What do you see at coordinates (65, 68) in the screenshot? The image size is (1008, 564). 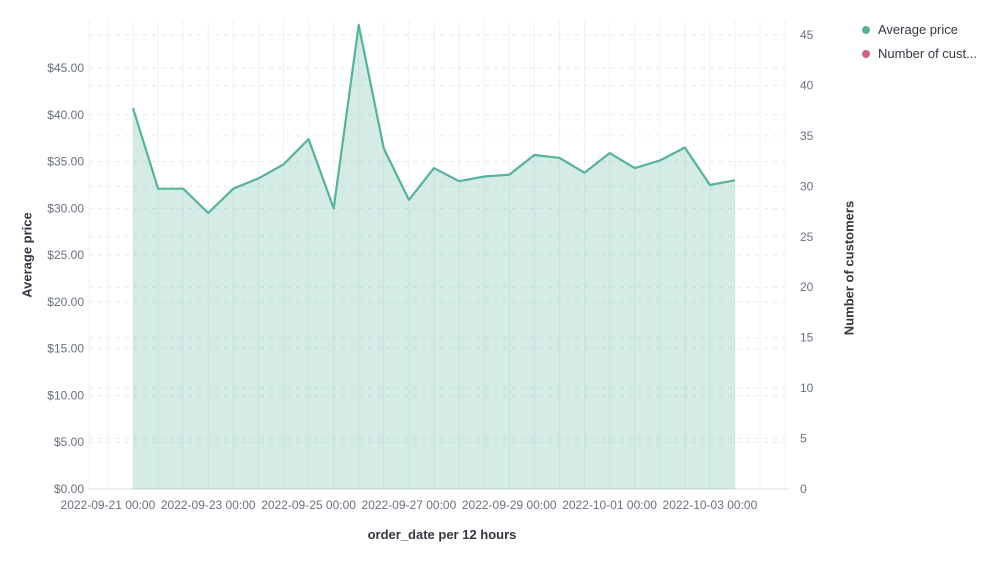 I see `svg-text: $45.00` at bounding box center [65, 68].